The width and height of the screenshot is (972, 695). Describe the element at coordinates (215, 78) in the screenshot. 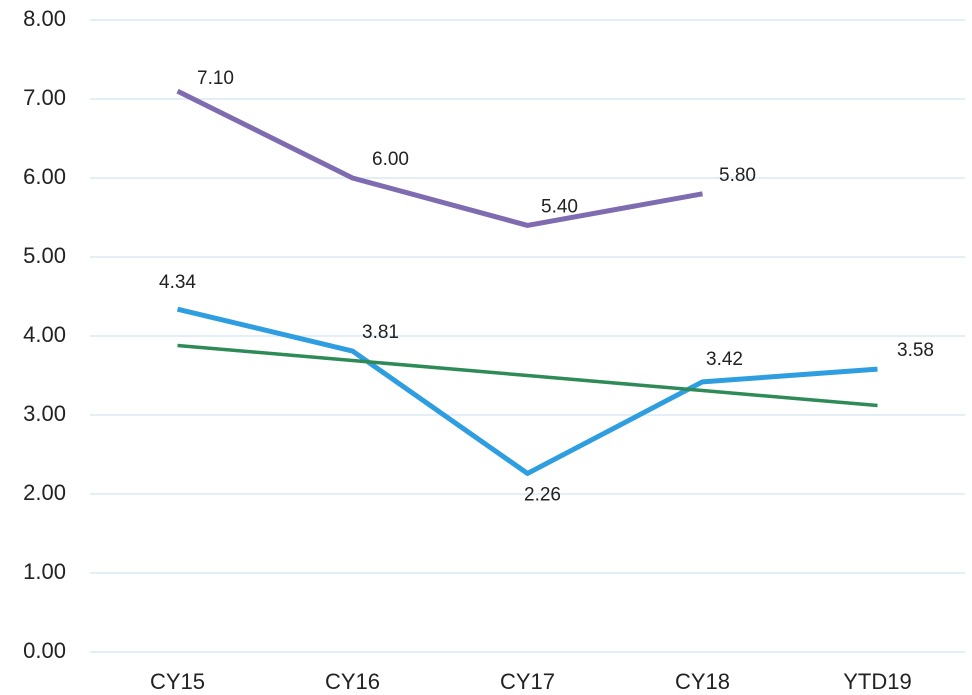

I see `data-label: 7.10` at that location.